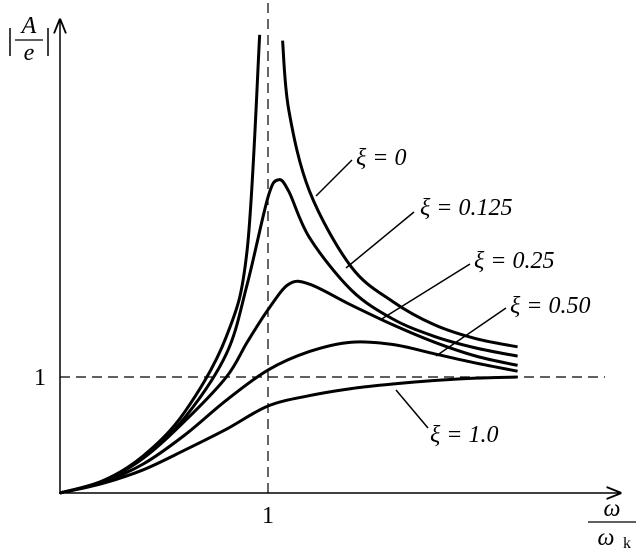  Describe the element at coordinates (40, 378) in the screenshot. I see `y-tick-label: 1` at that location.